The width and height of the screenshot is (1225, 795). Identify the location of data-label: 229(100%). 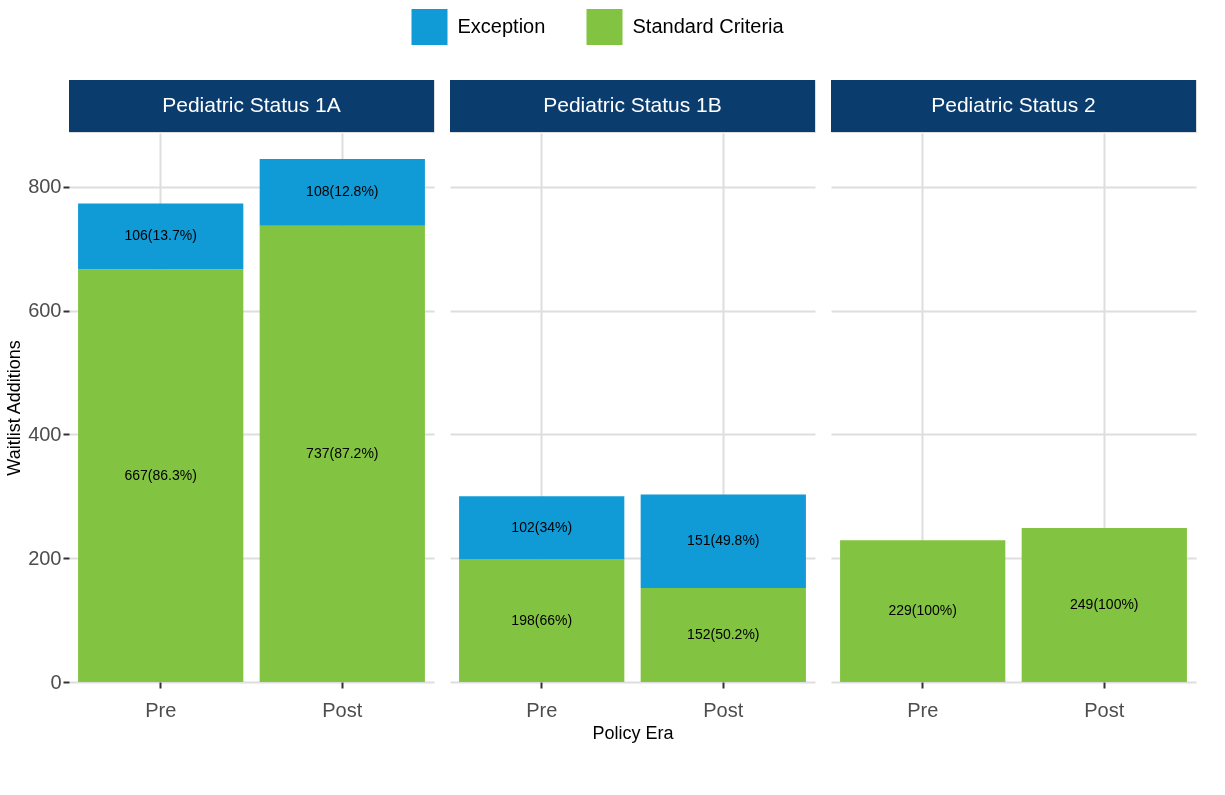
(922, 610).